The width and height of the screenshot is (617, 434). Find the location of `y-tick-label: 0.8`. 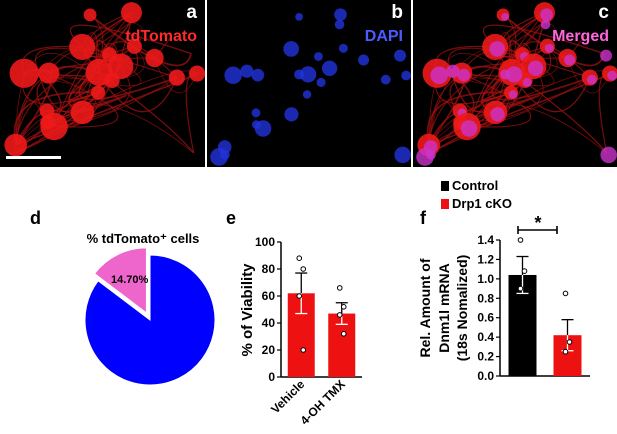

y-tick-label: 0.8 is located at coordinates (485, 298).